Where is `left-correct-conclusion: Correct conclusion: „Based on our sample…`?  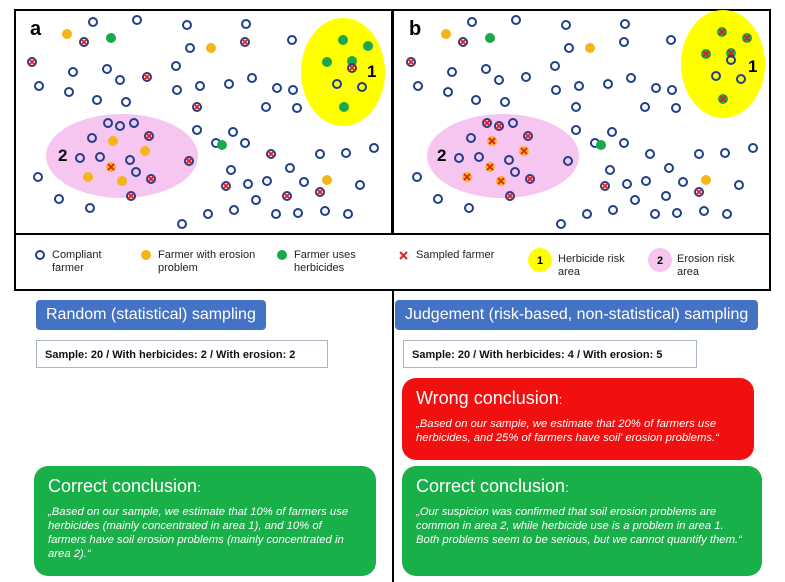 left-correct-conclusion: Correct conclusion: „Based on our sample… is located at coordinates (205, 521).